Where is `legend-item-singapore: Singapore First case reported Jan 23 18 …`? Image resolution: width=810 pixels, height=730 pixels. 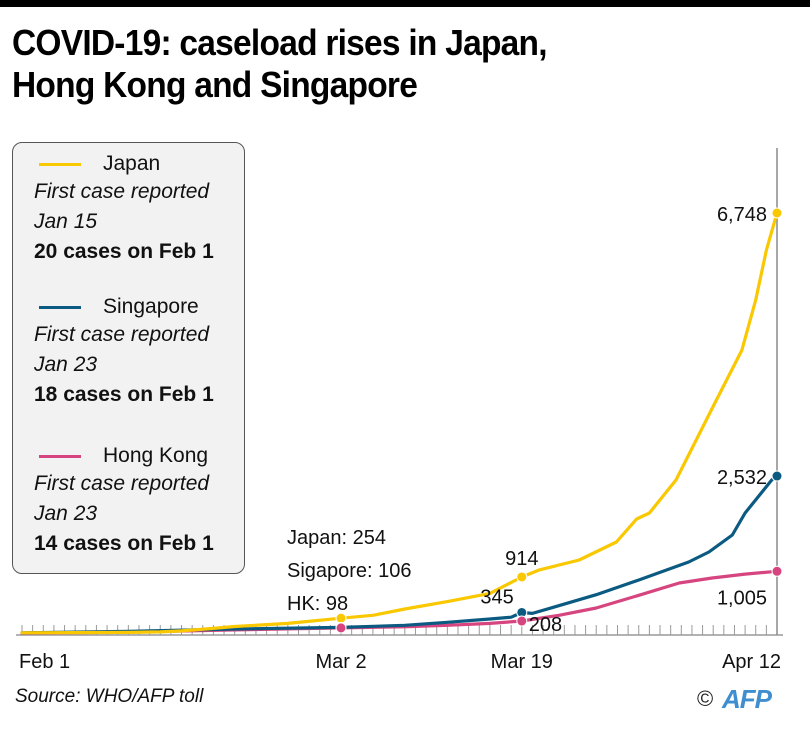 legend-item-singapore: Singapore First case reported Jan 23 18 … is located at coordinates (141, 352).